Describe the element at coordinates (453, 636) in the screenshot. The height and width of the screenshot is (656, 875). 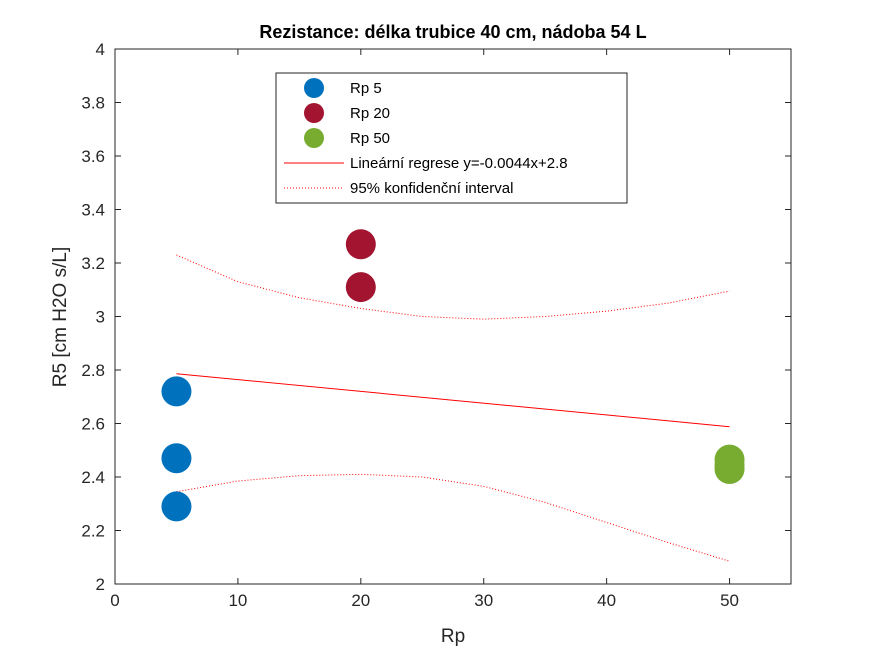
I see `x-axis-label: Rp` at that location.